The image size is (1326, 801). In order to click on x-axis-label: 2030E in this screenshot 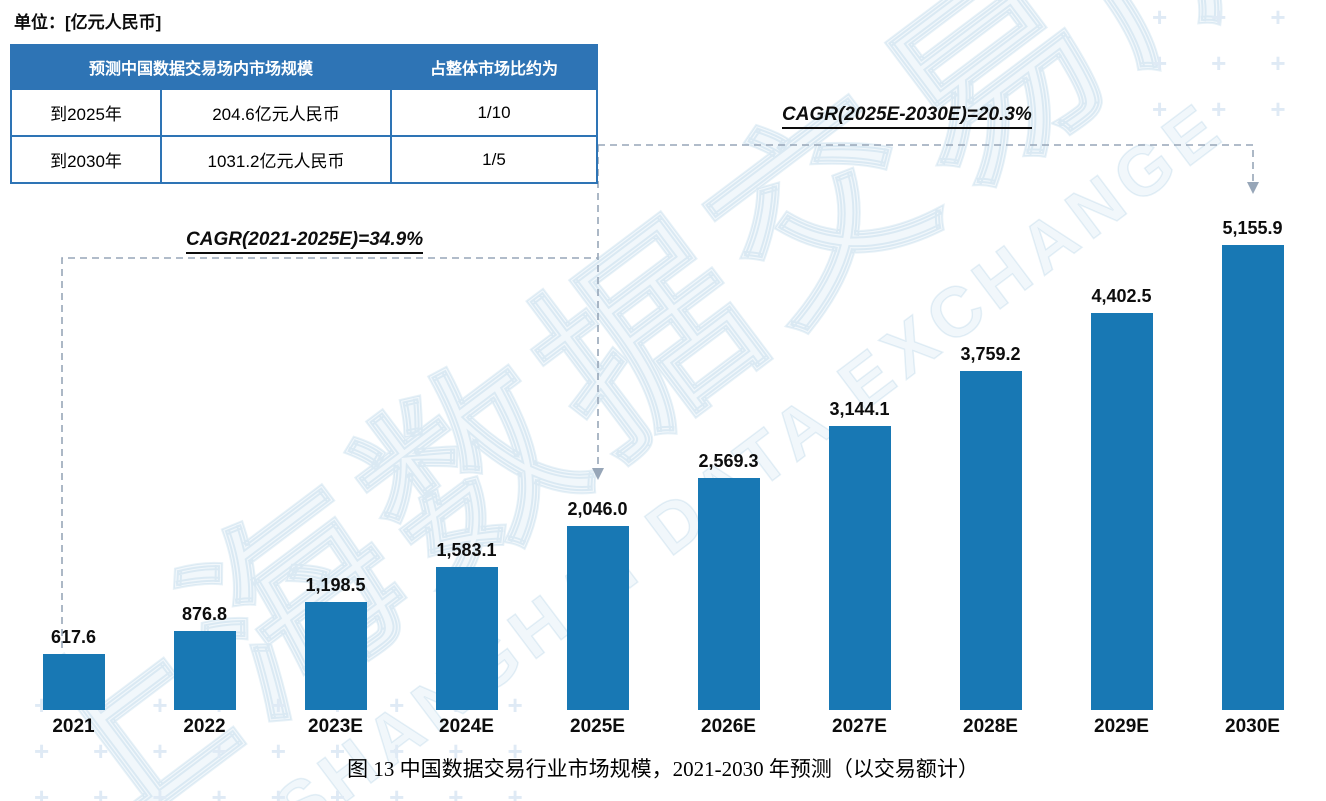, I will do `click(1252, 726)`.